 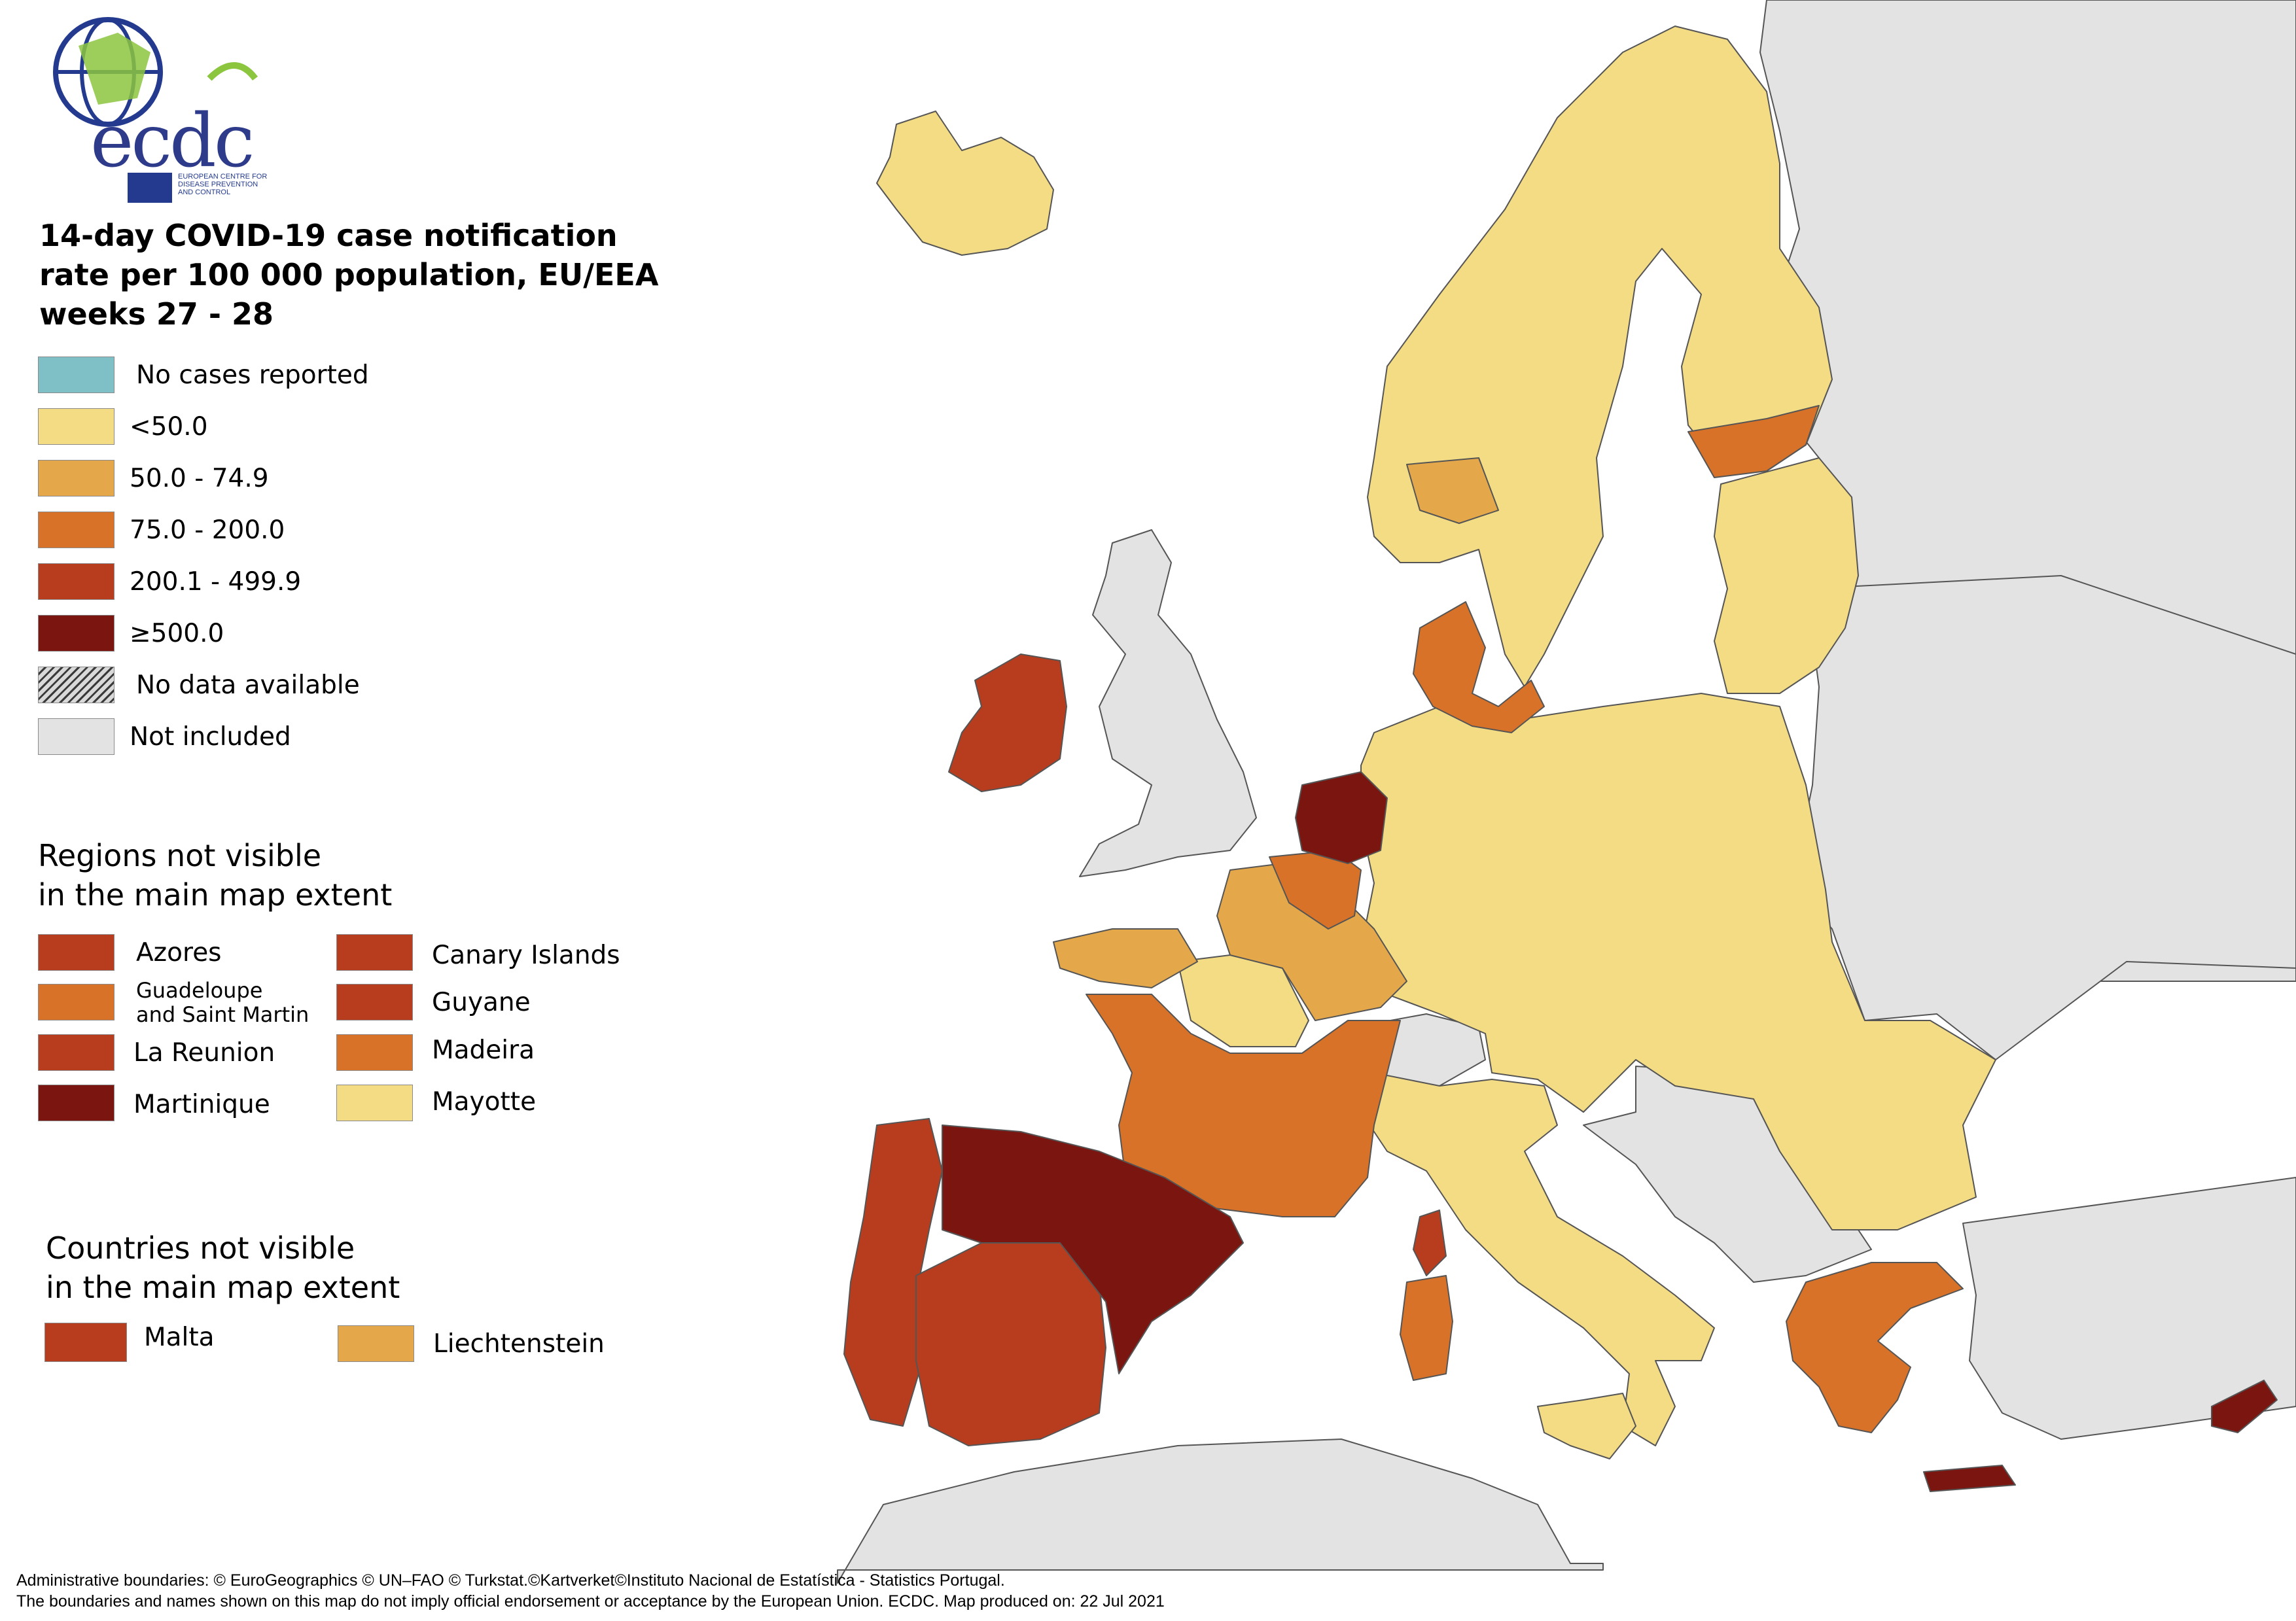 I want to click on map-region-denmark, so click(x=1479, y=667).